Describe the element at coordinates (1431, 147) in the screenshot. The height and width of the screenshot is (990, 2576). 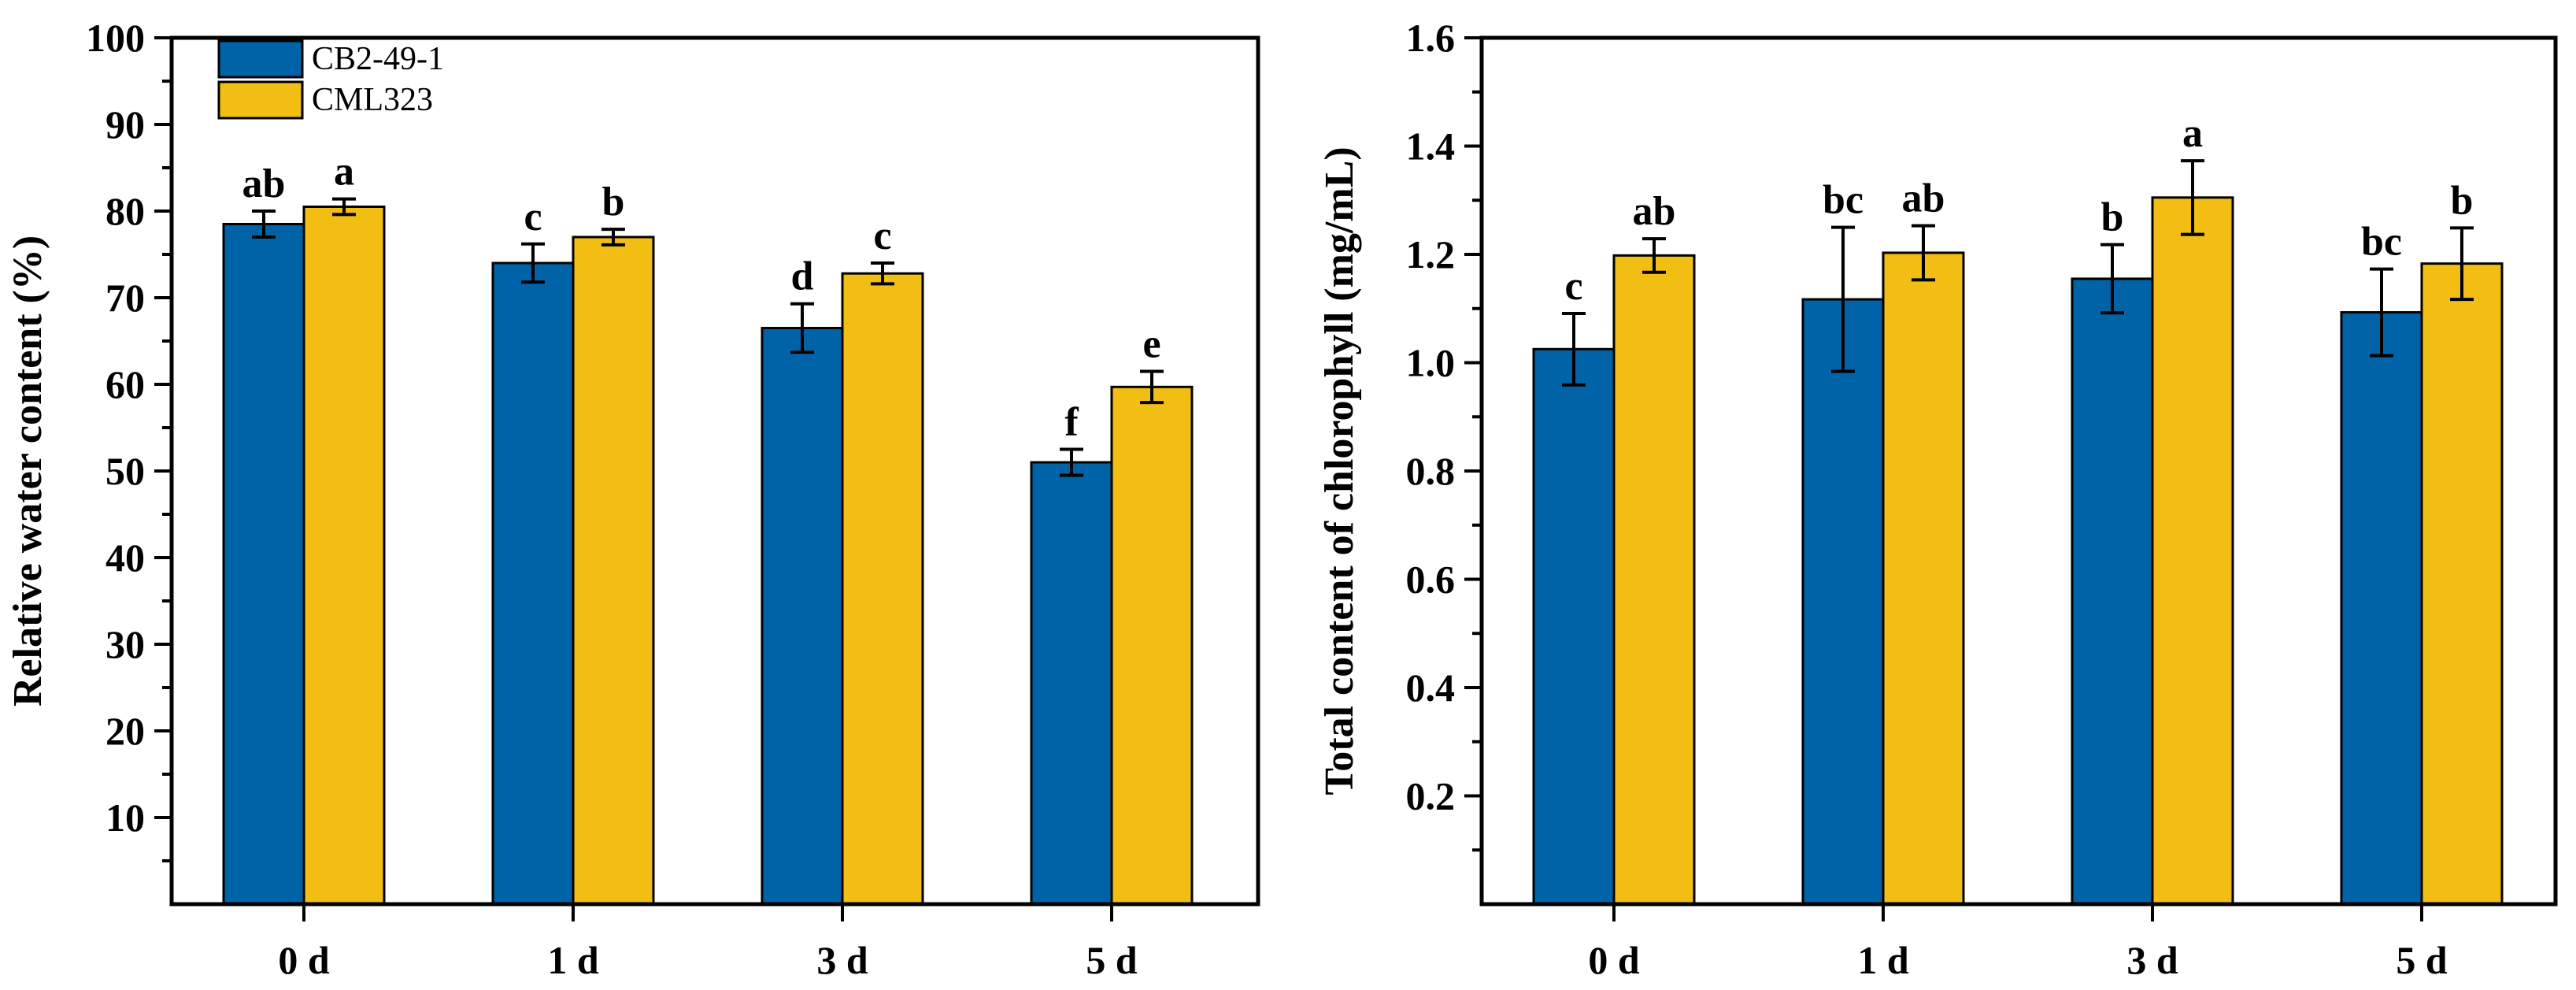
I see `y-tick-label: 1.4` at that location.